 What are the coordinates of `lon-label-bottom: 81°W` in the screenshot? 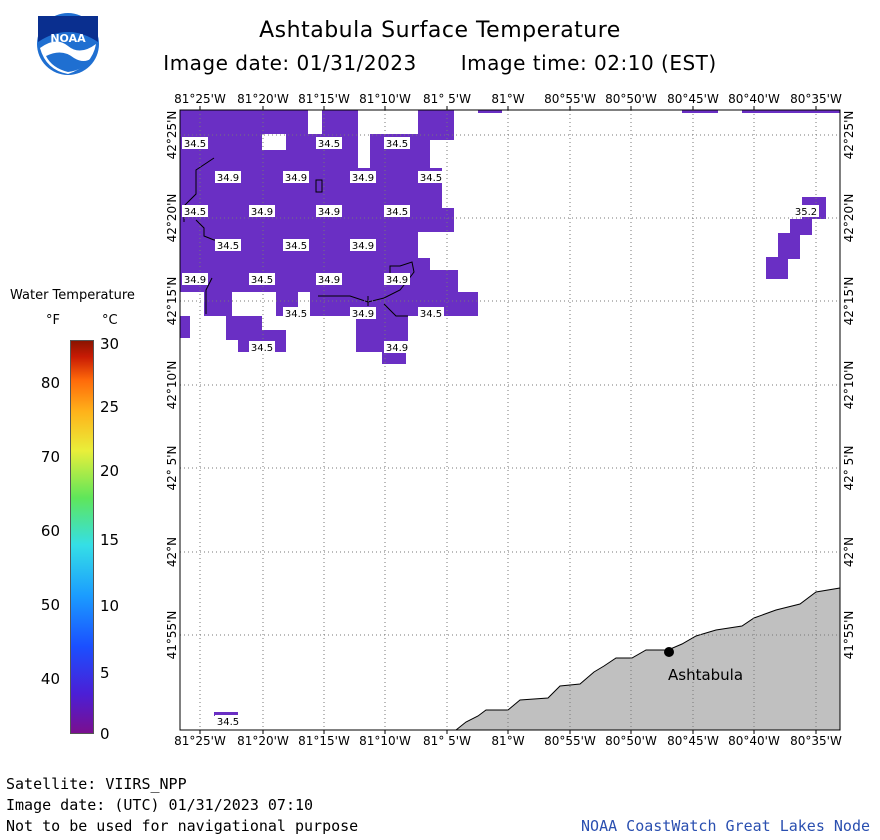 It's located at (507, 741).